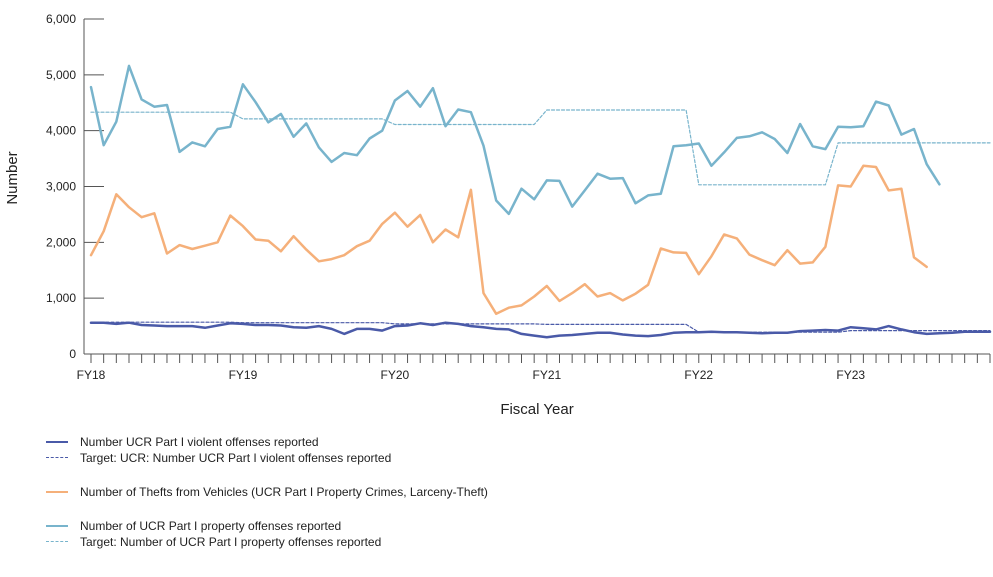 This screenshot has width=993, height=577. Describe the element at coordinates (243, 375) in the screenshot. I see `x-tick-label: FY19` at that location.